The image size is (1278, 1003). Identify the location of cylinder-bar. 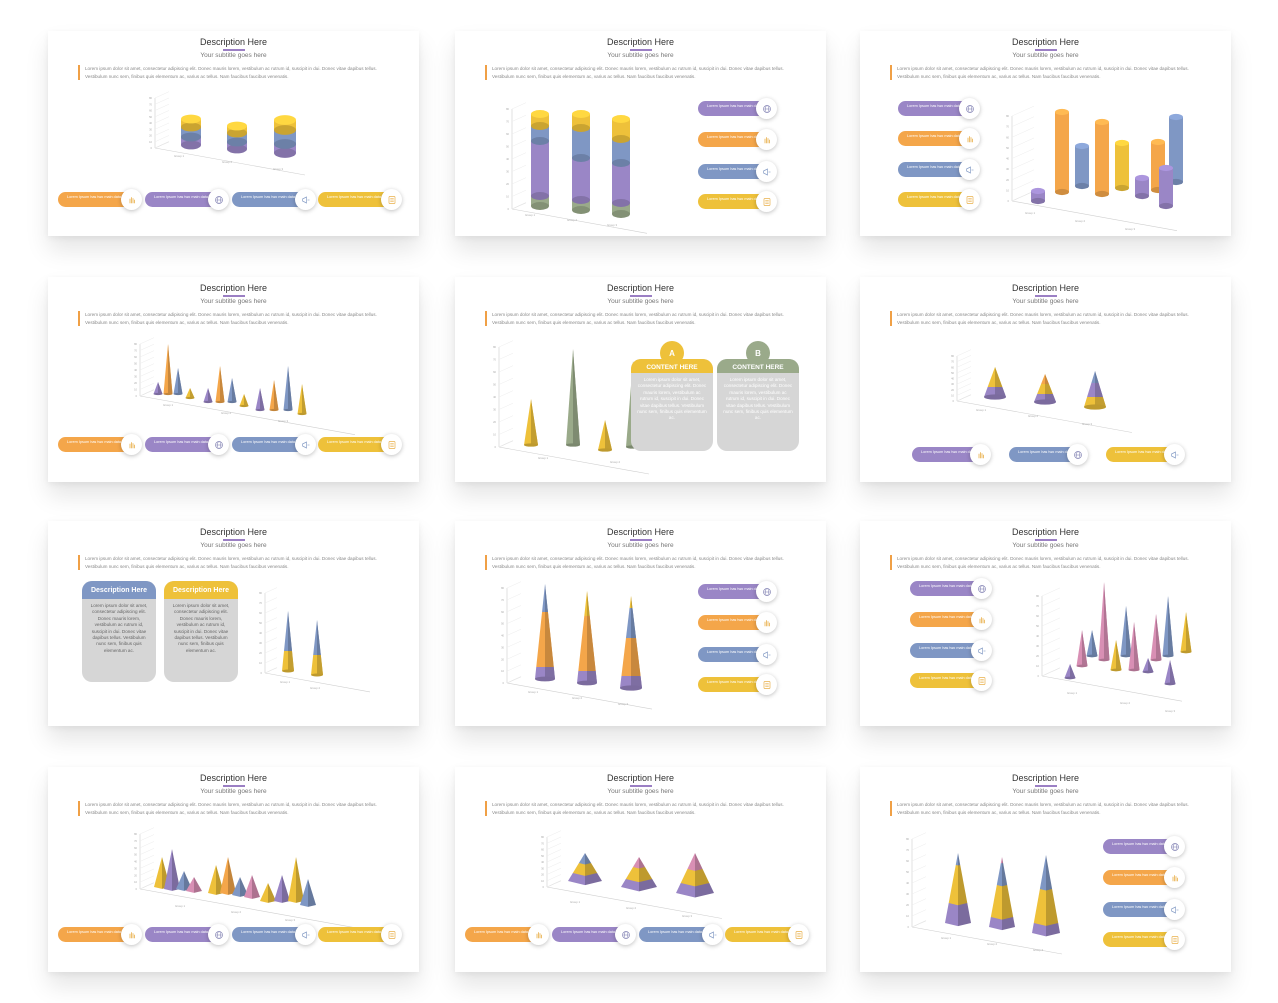
(621, 166).